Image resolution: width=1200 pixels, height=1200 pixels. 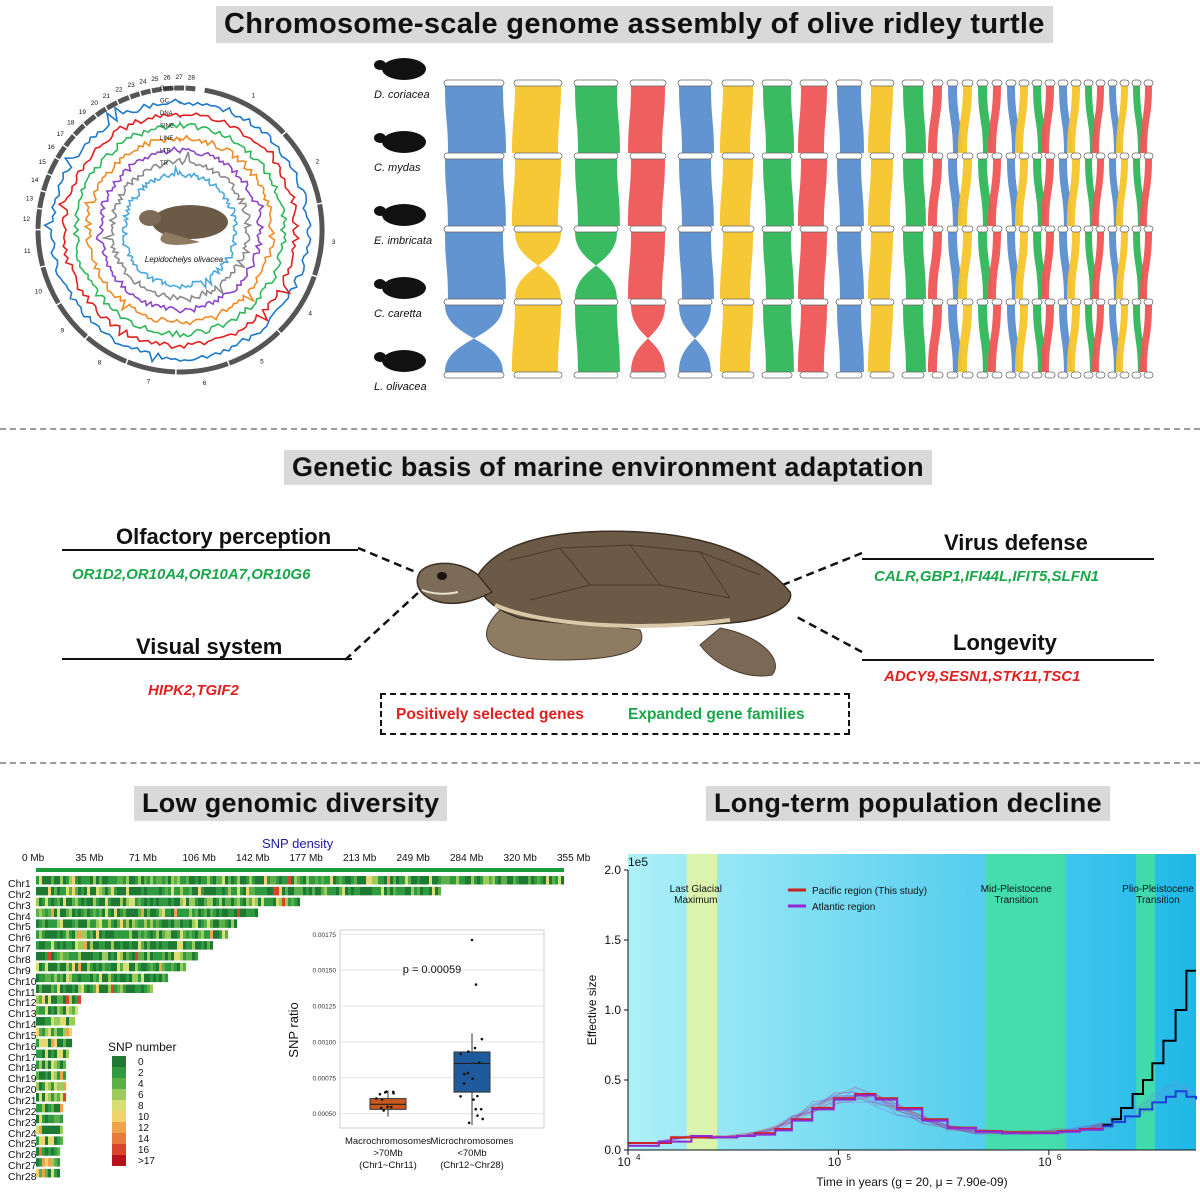 What do you see at coordinates (119, 1160) in the screenshot?
I see `snp-legend-swatch` at bounding box center [119, 1160].